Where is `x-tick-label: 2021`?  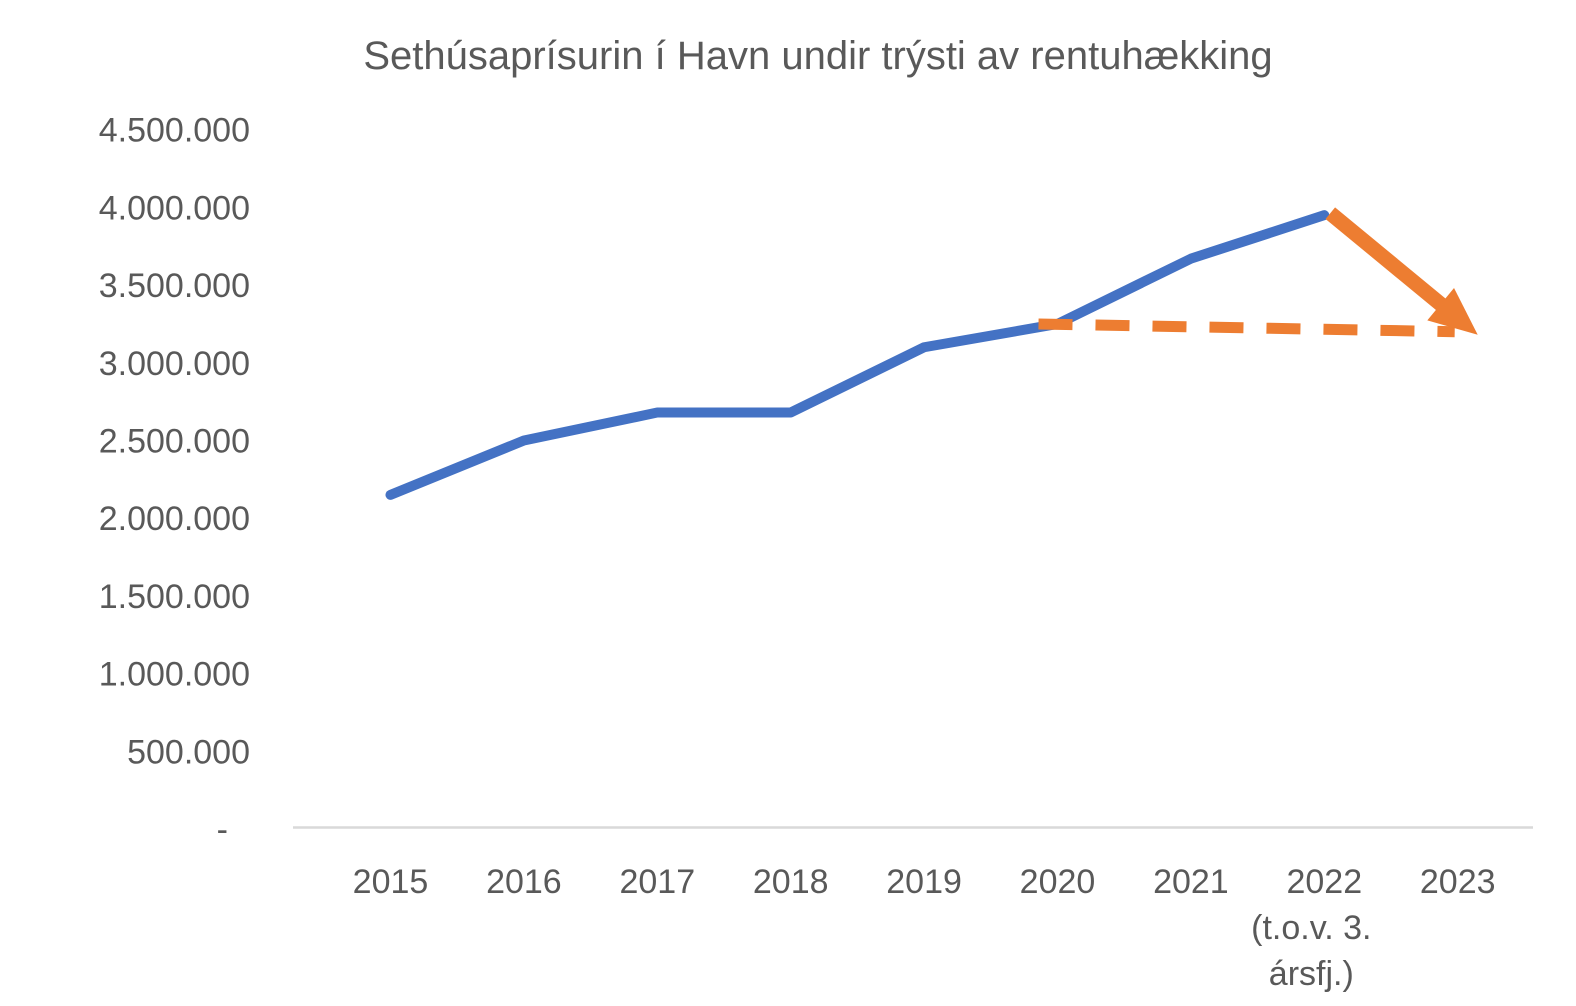
x-tick-label: 2021 is located at coordinates (1191, 882).